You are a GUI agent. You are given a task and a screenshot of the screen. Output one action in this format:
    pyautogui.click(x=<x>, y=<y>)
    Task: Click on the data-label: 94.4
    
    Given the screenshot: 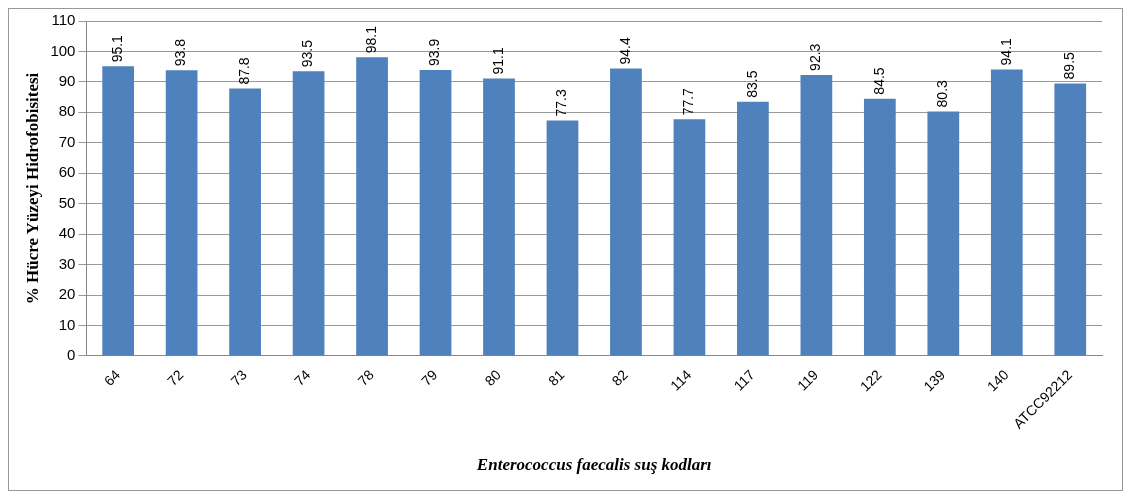 What is the action you would take?
    pyautogui.click(x=624, y=51)
    